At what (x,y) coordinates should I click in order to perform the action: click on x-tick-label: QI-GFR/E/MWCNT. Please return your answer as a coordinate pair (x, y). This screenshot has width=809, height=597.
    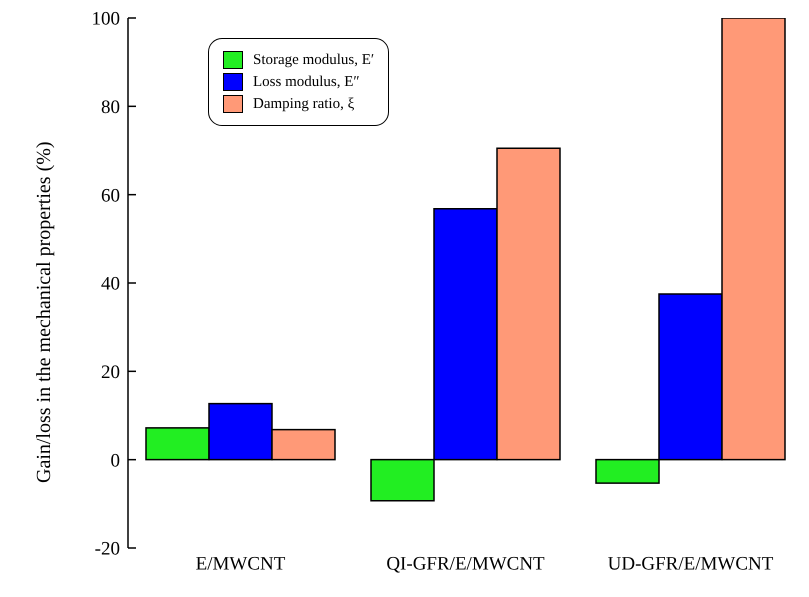
    Looking at the image, I should click on (466, 563).